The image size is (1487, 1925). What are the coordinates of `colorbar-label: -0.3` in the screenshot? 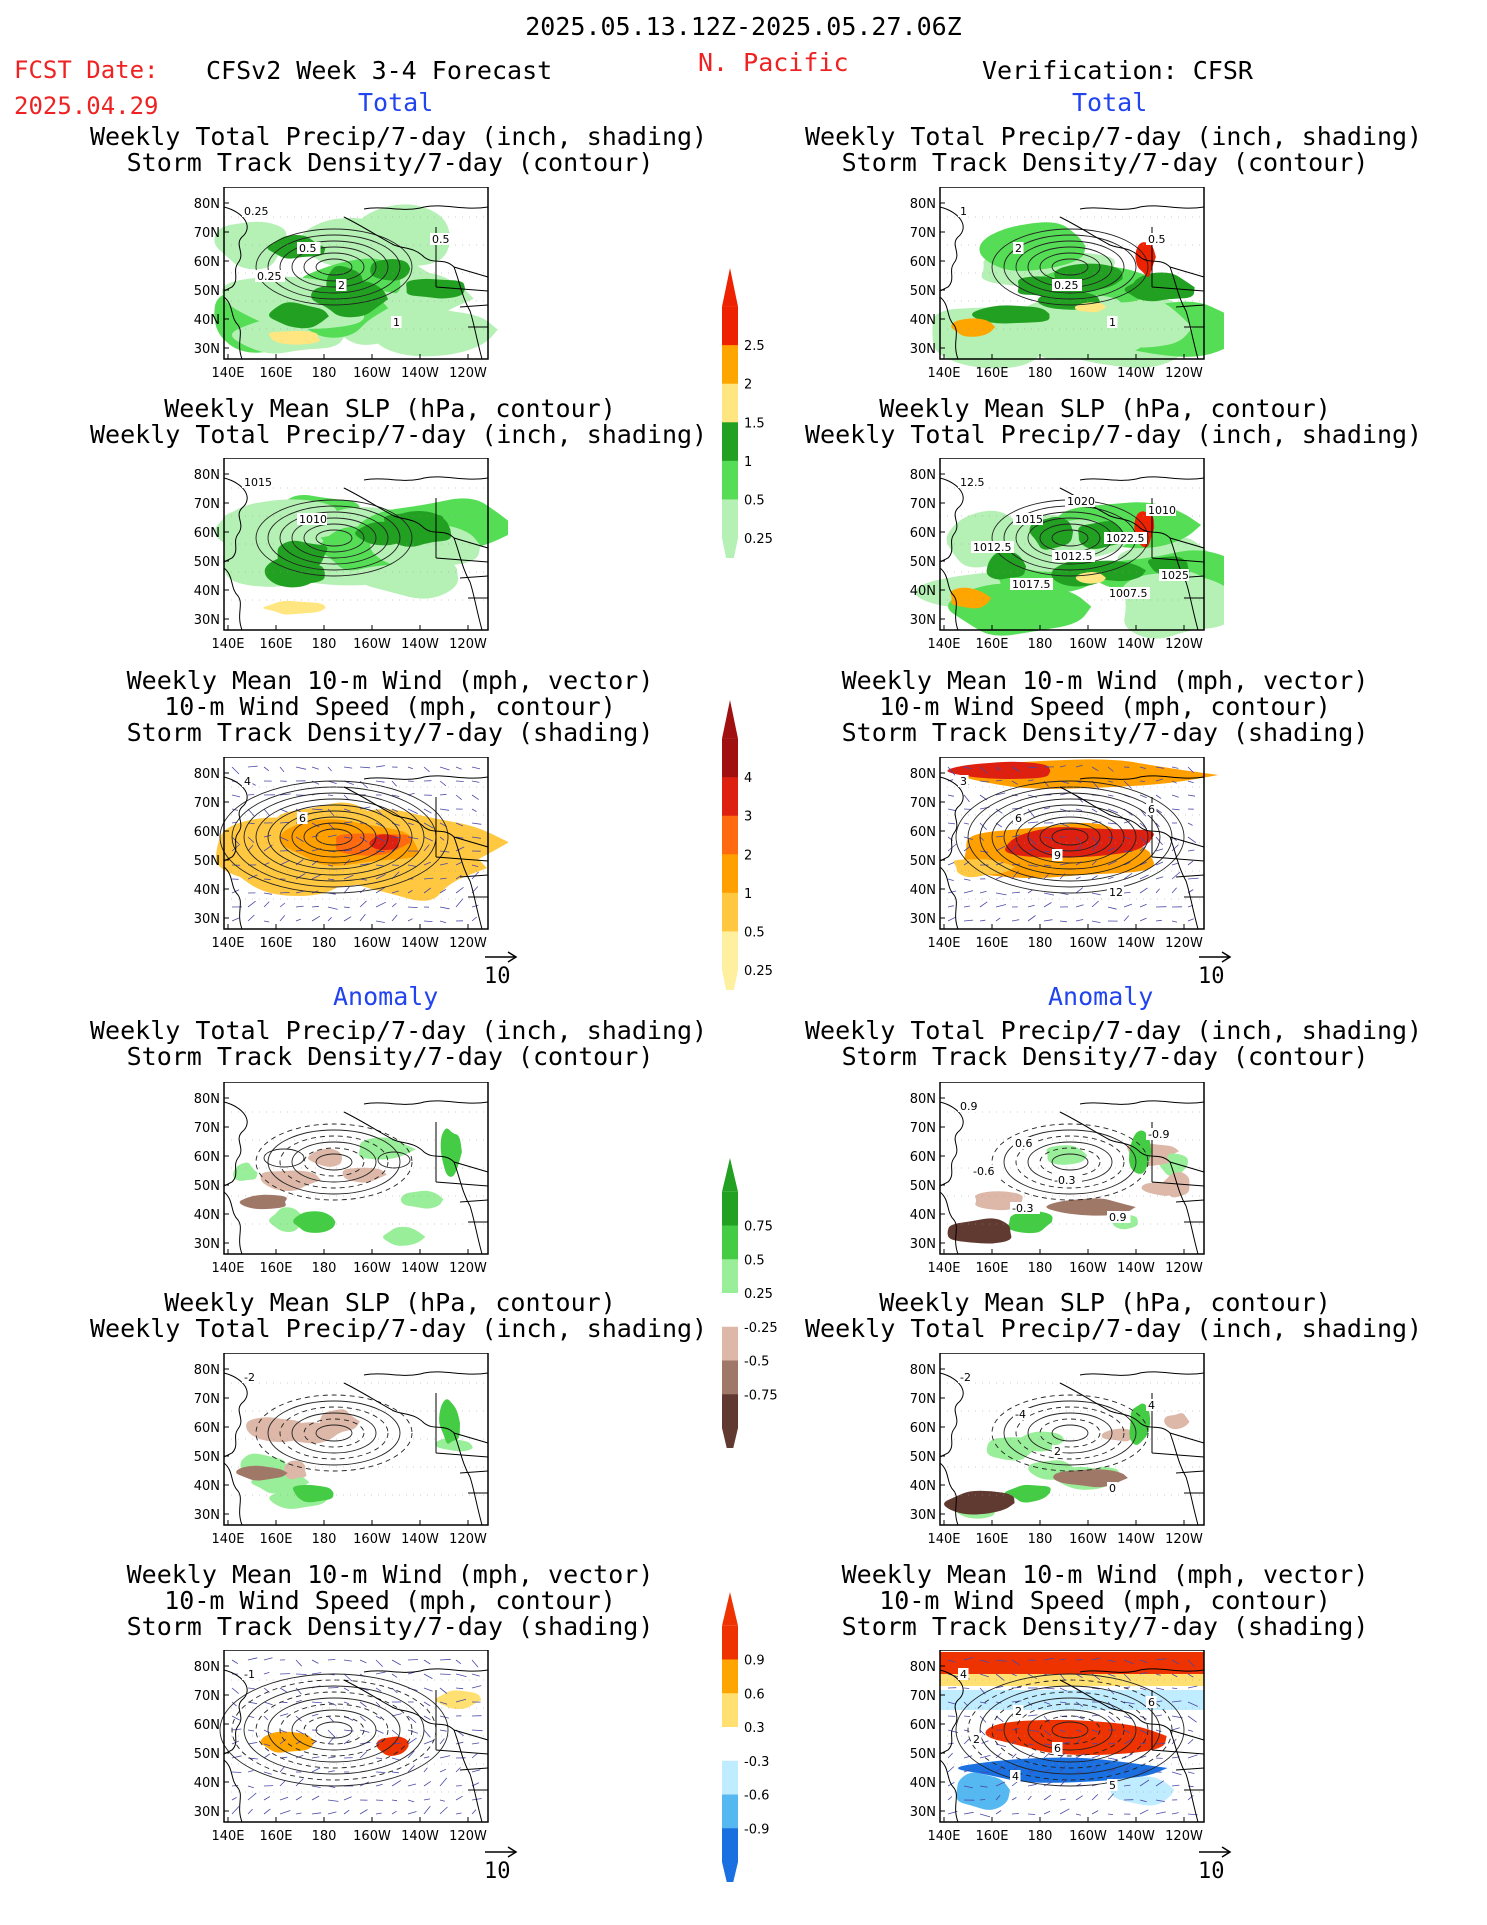 It's located at (756, 1762).